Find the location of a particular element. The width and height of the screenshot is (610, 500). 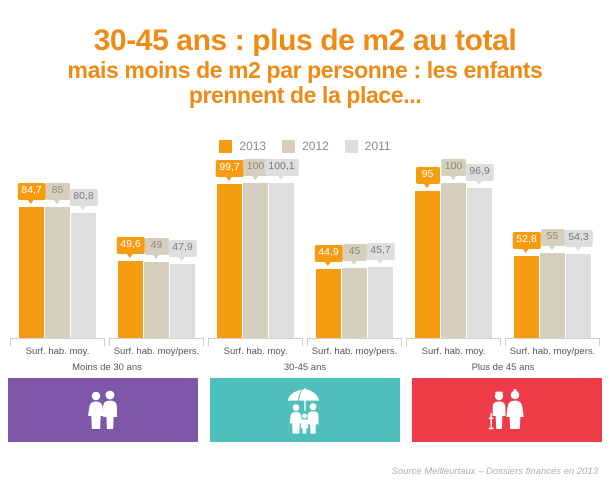

elderly-couple-icon is located at coordinates (507, 410).